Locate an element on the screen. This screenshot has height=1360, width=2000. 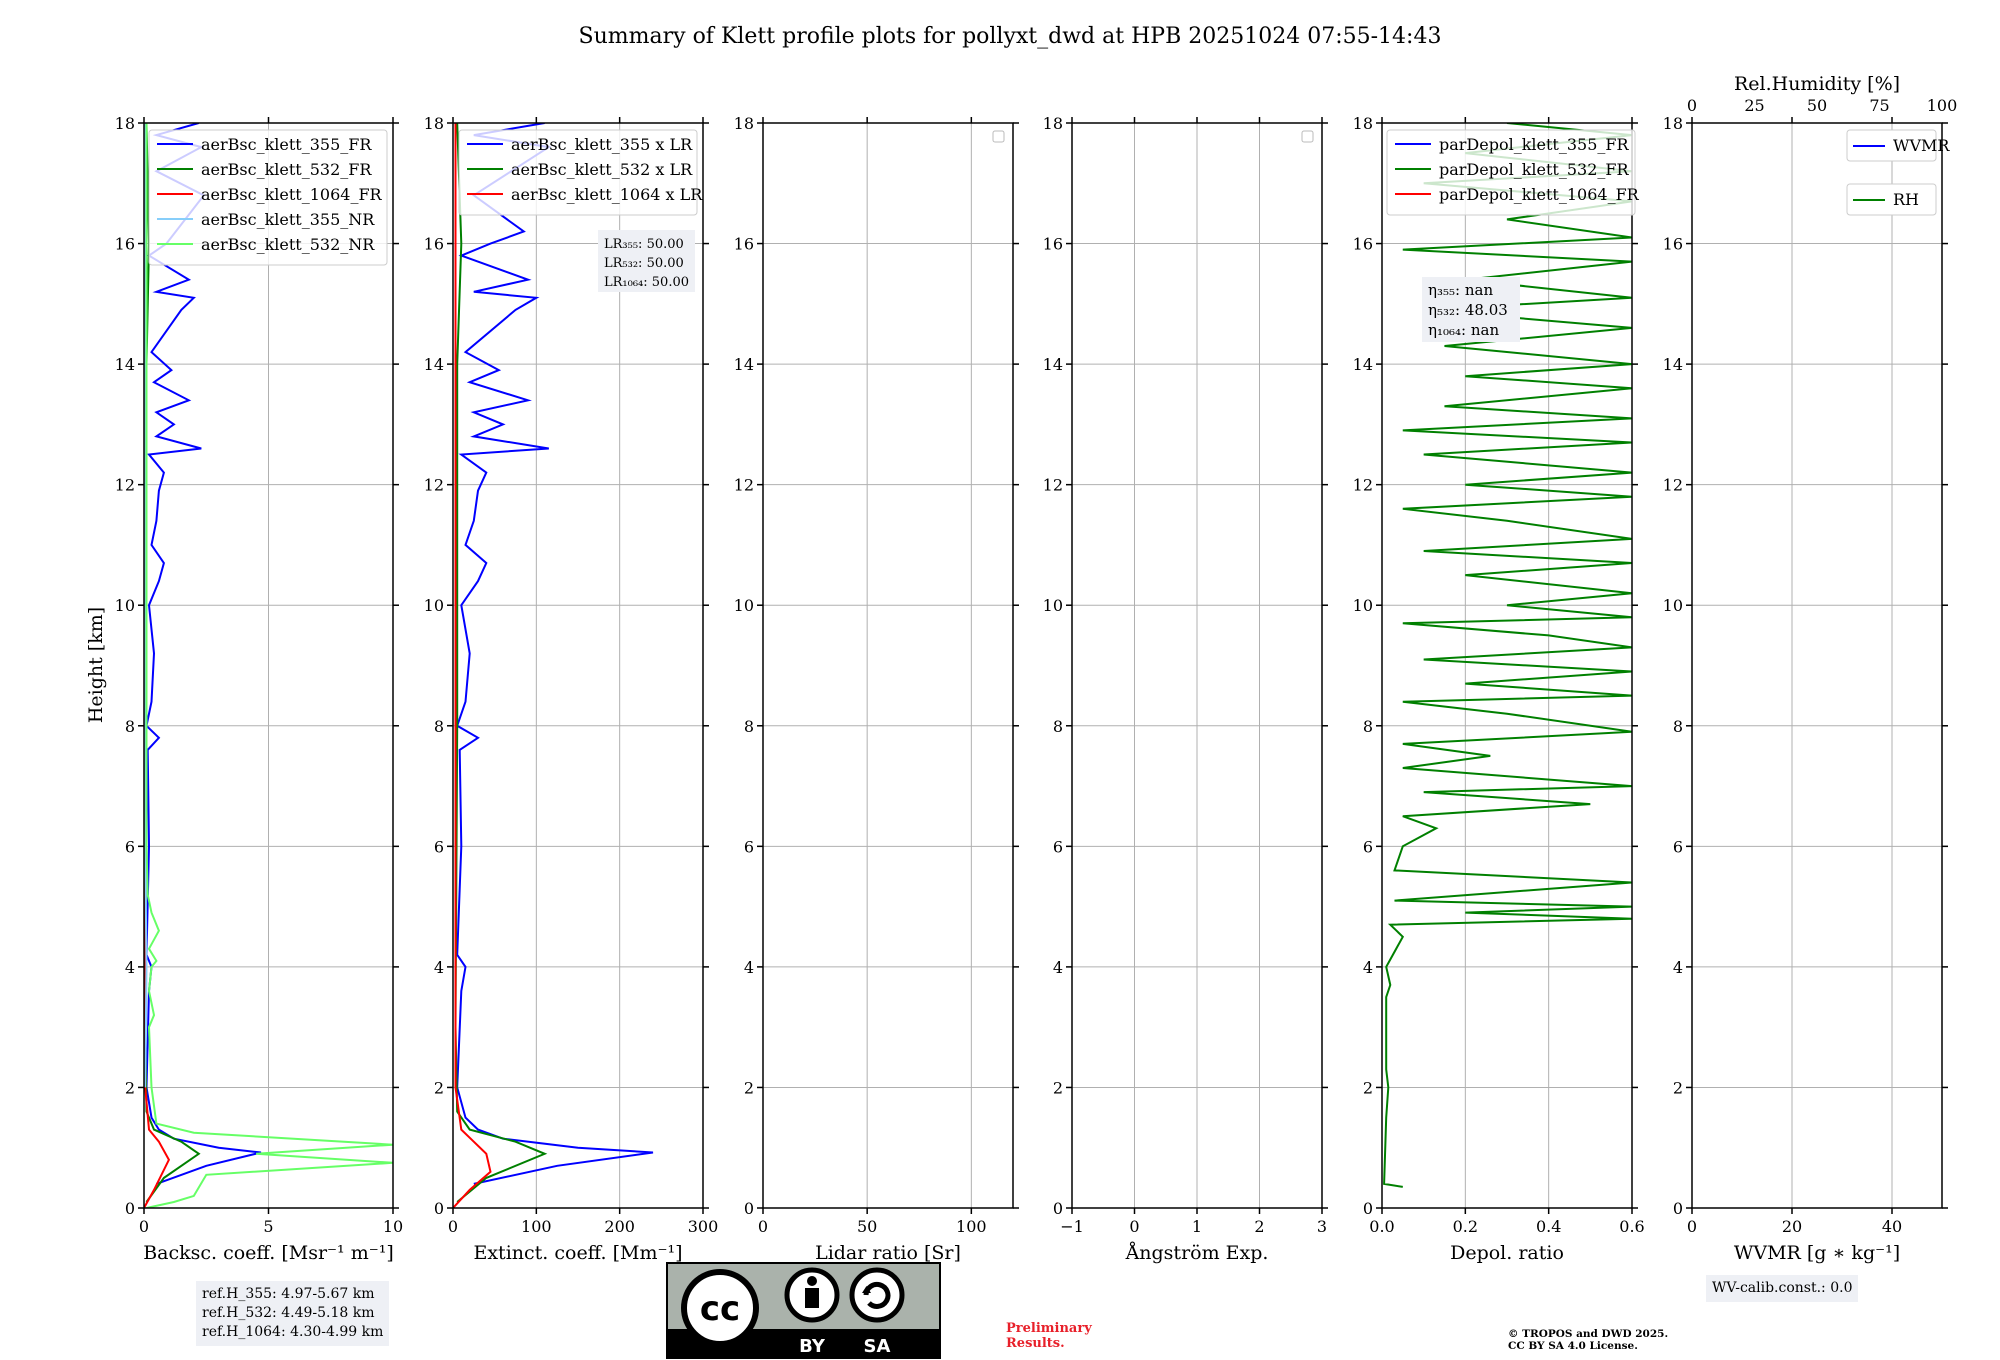
preliminary-results-note: Preliminary Results. is located at coordinates (1049, 1336).